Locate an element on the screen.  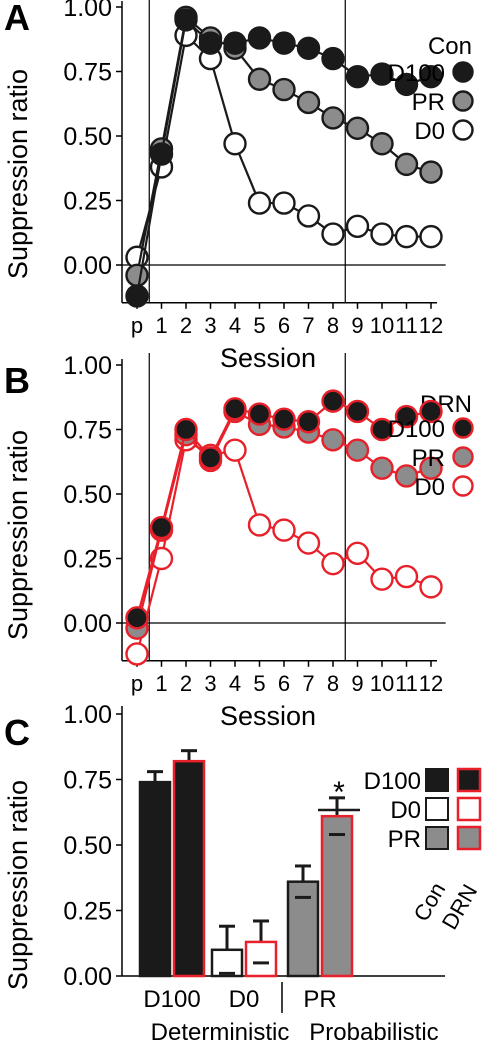
panel-b-x-tick-label: 5 is located at coordinates (259, 683).